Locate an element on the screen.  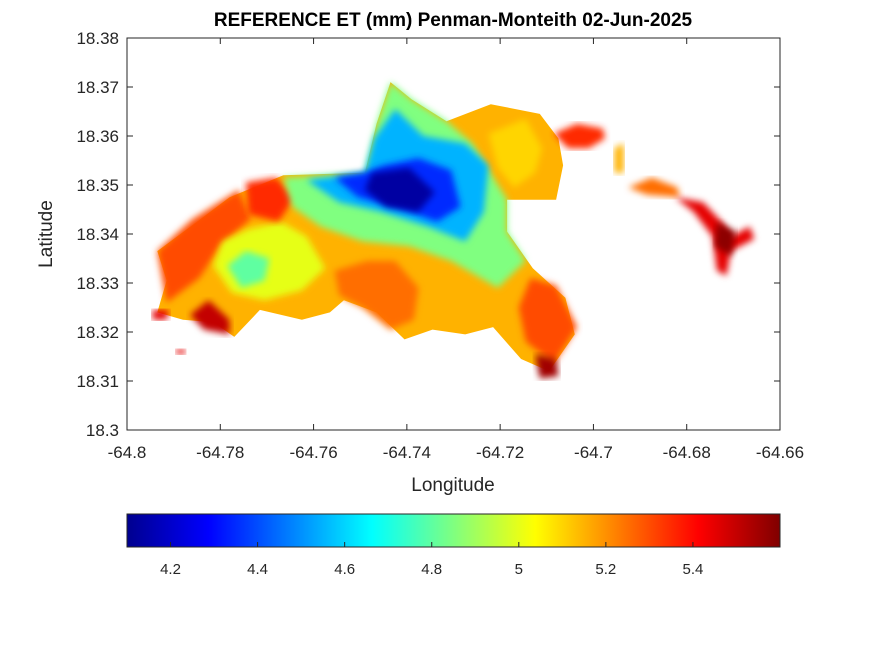
colorbar-ticks: 4.2 4.4 4.6 4.8 5 5.2 5.4 is located at coordinates (431, 560).